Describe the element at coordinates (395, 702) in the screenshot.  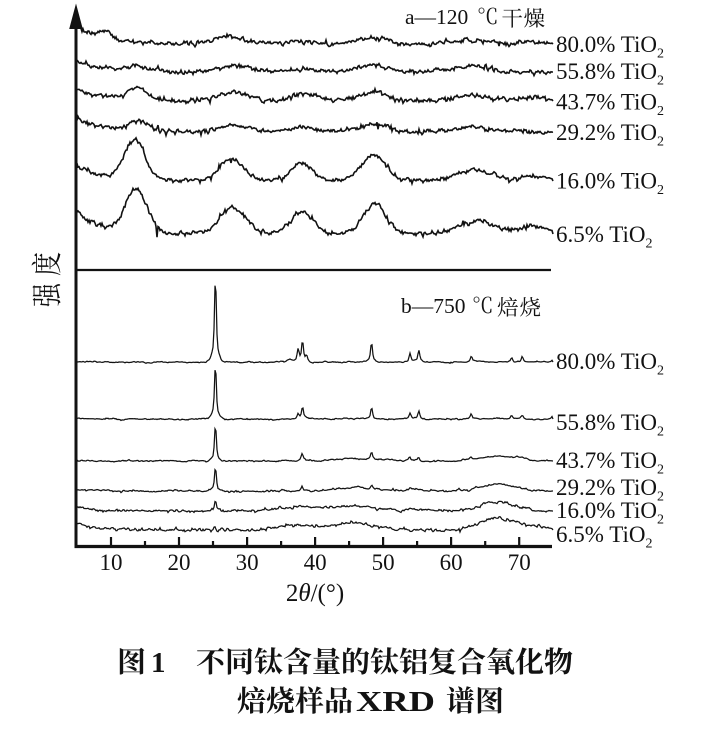
I see `svg-text: XRD` at that location.